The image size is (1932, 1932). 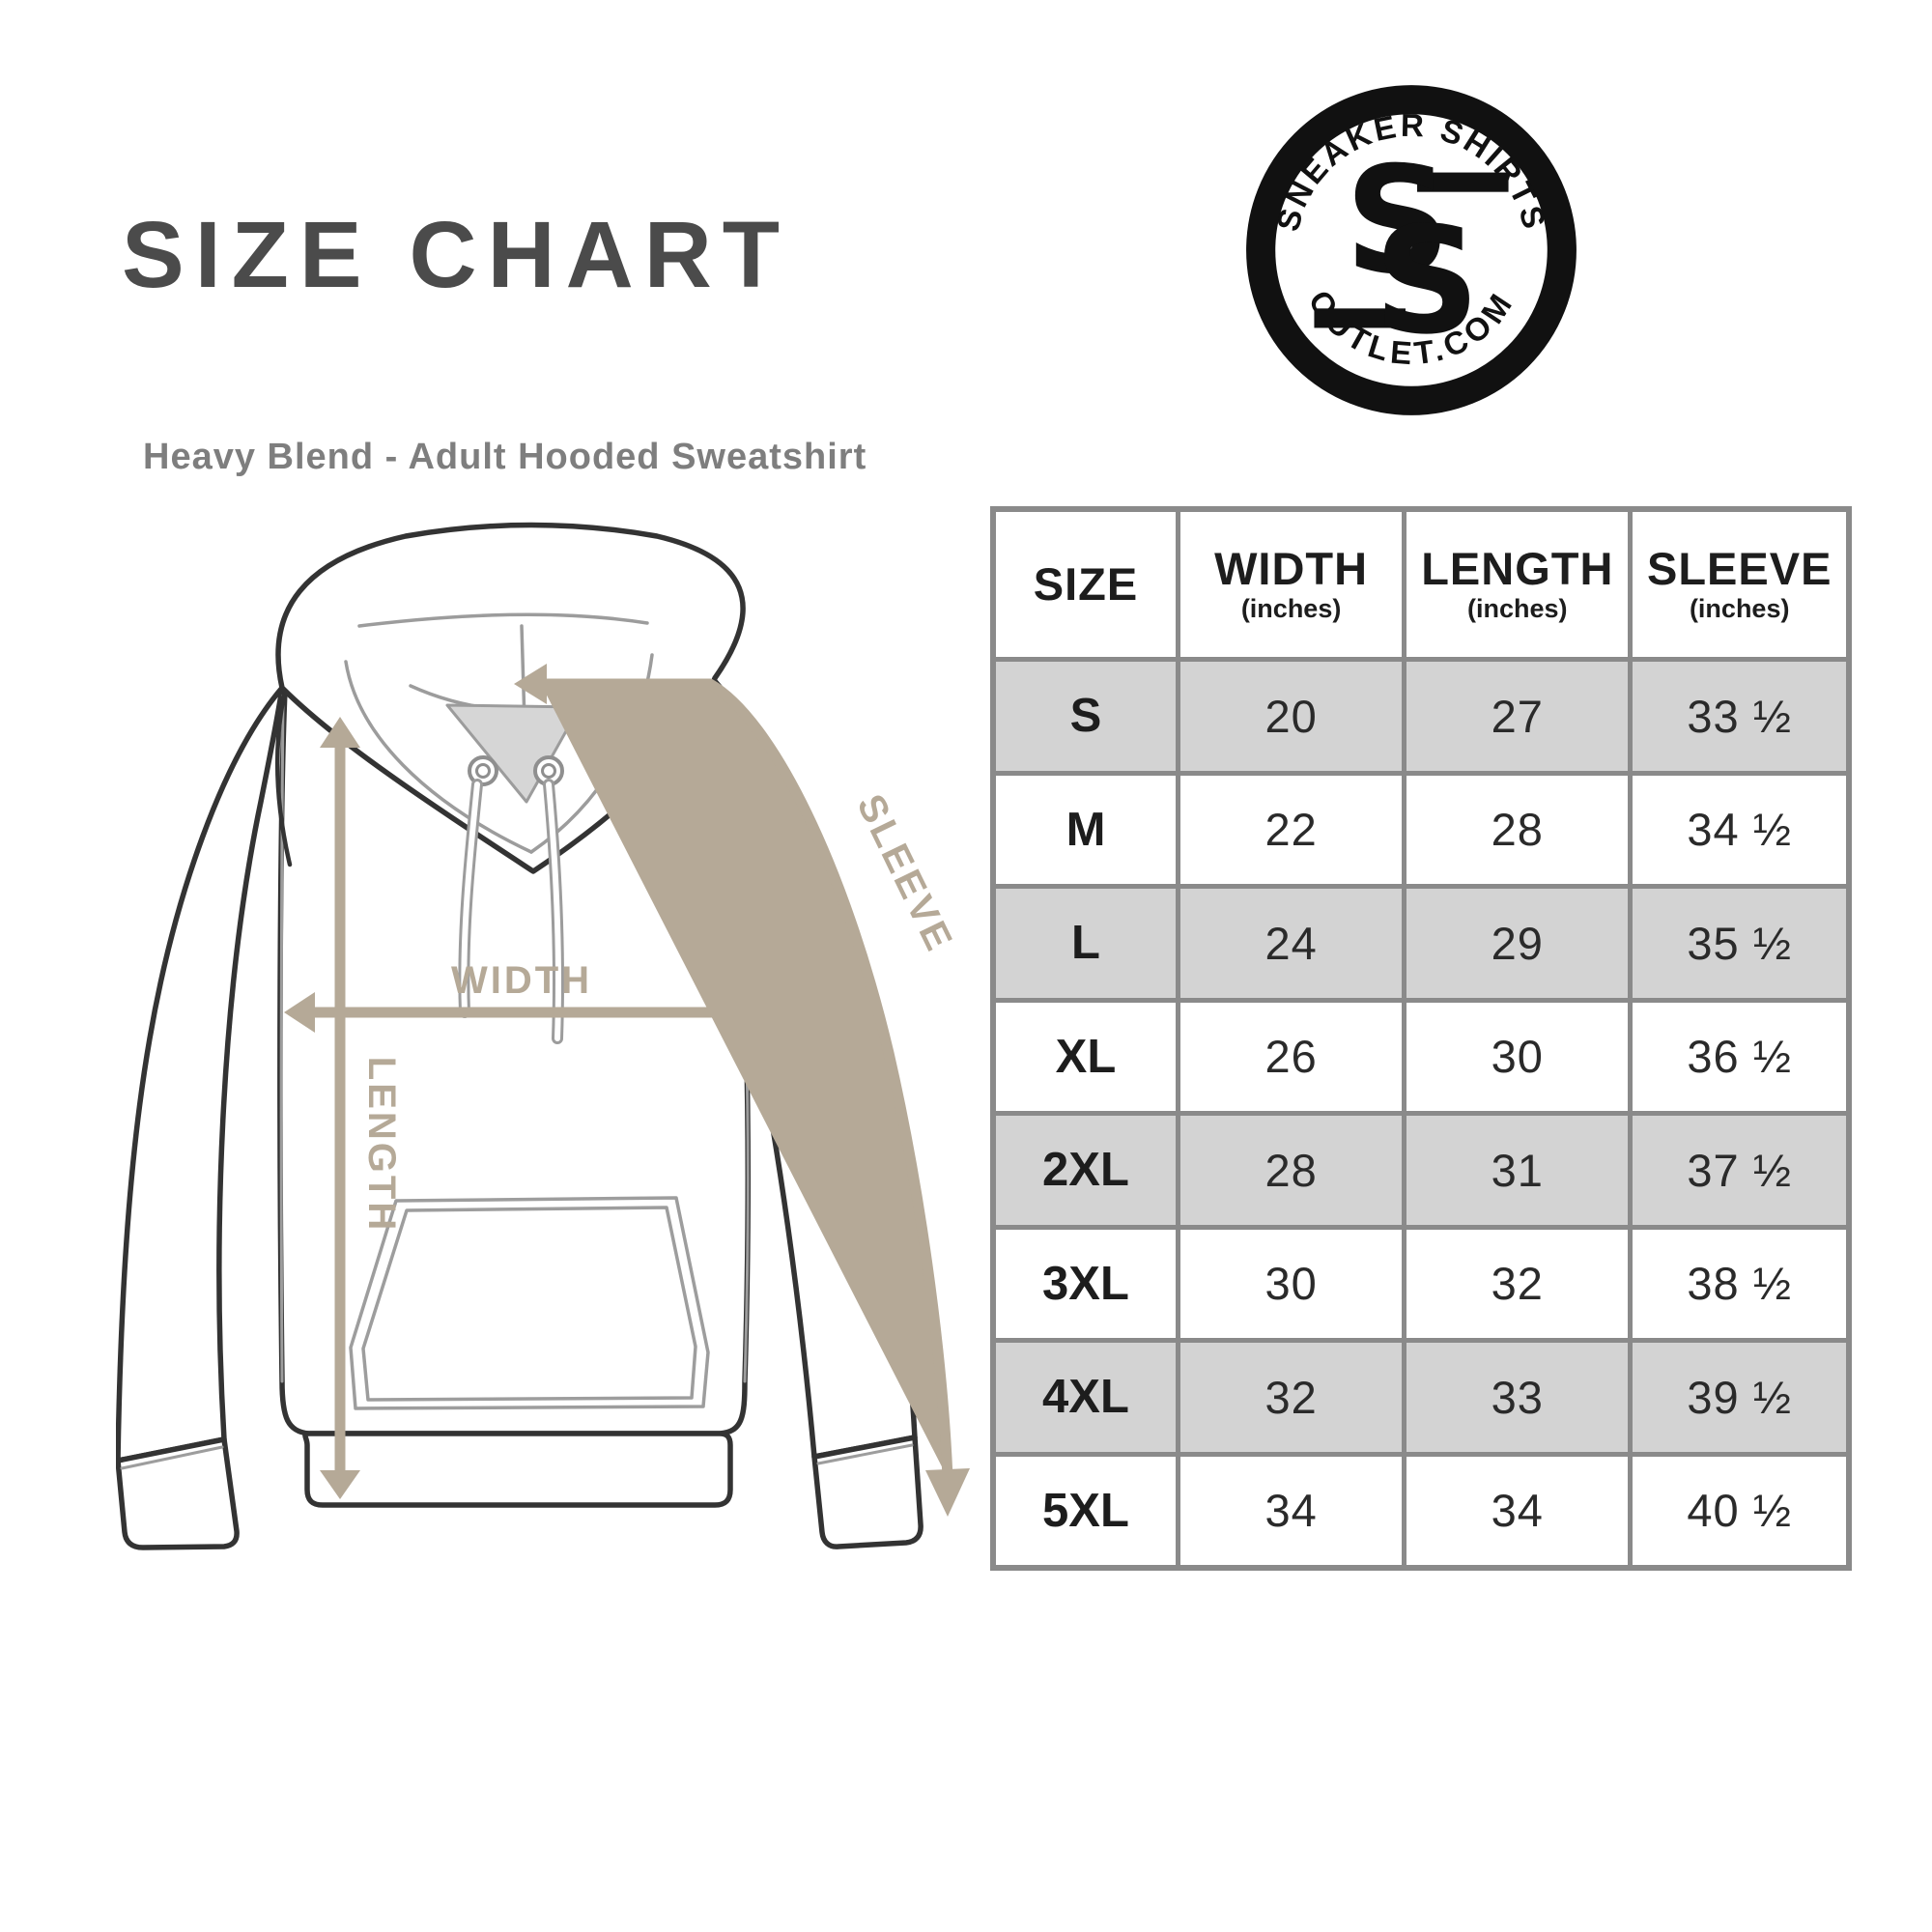 What do you see at coordinates (1086, 716) in the screenshot?
I see `table-cell-size: S` at bounding box center [1086, 716].